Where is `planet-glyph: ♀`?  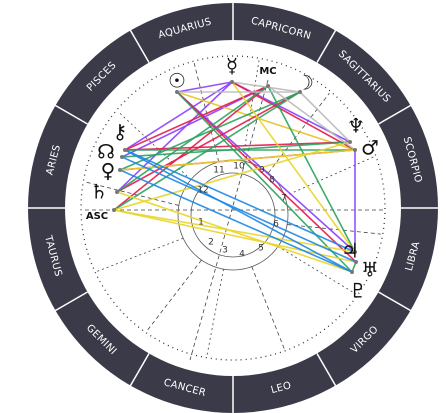 planet-glyph: ♀ is located at coordinates (108, 171).